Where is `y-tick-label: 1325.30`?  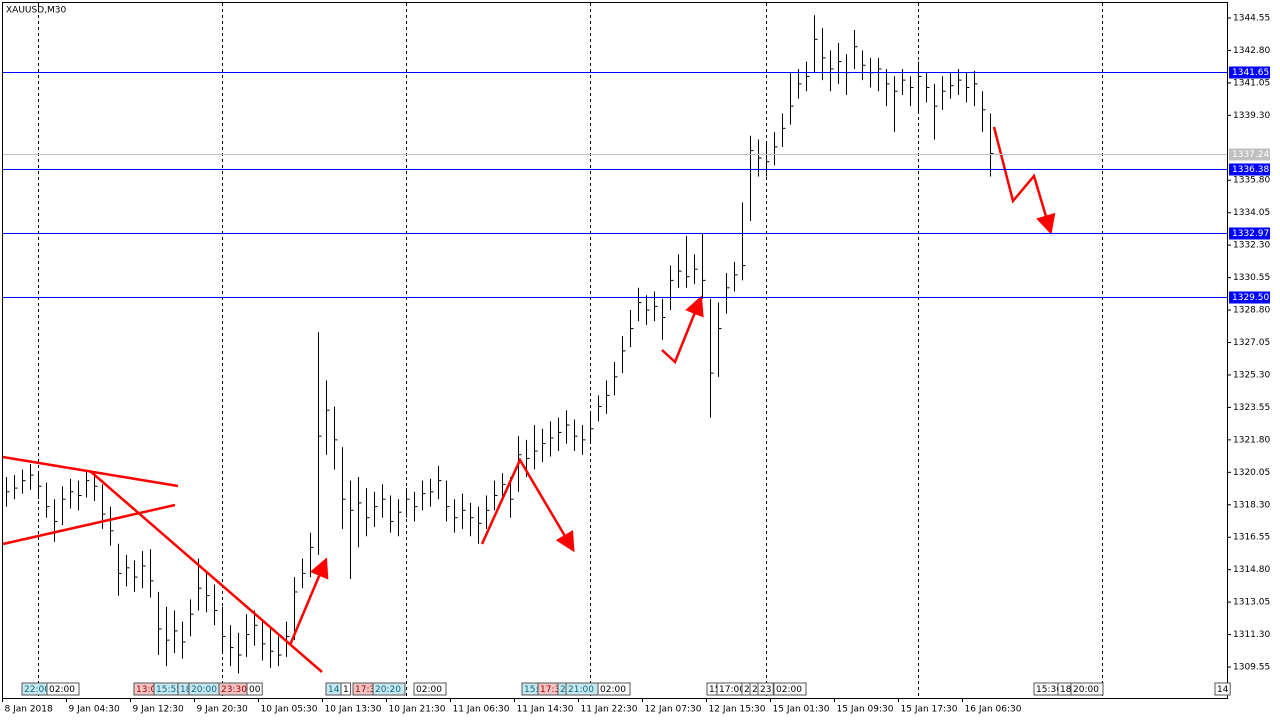 y-tick-label: 1325.30 is located at coordinates (1251, 375).